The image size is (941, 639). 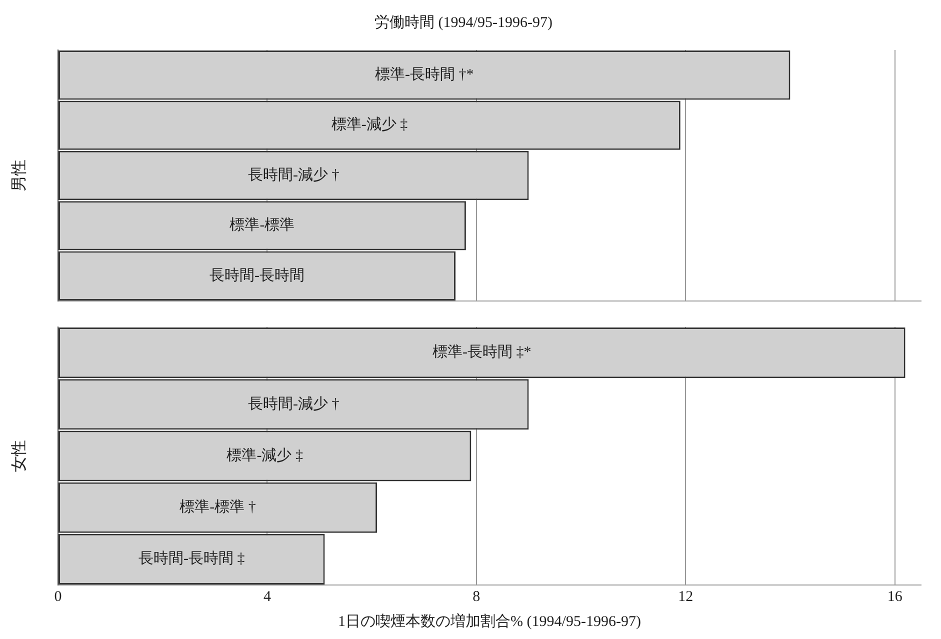 I want to click on x-axis-title: 1日の喫煙本数の増加割合% (1994/95-1996-97), so click(x=489, y=621).